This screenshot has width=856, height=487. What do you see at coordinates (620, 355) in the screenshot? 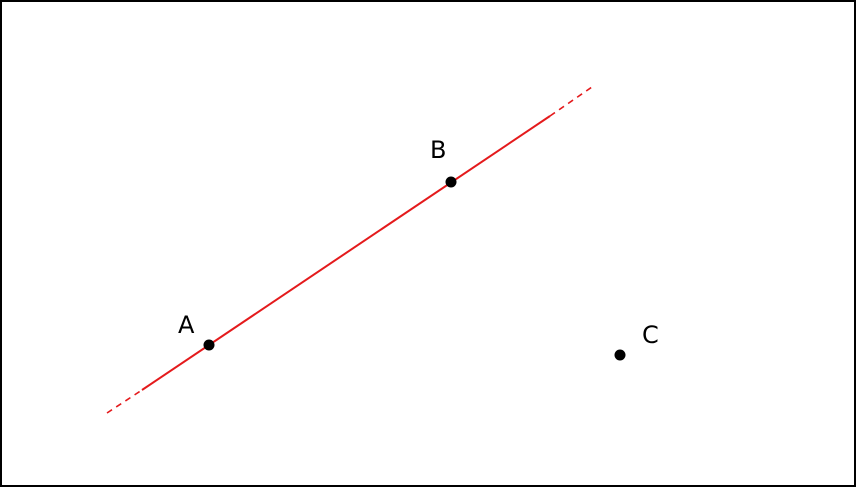
I see `point-c` at bounding box center [620, 355].